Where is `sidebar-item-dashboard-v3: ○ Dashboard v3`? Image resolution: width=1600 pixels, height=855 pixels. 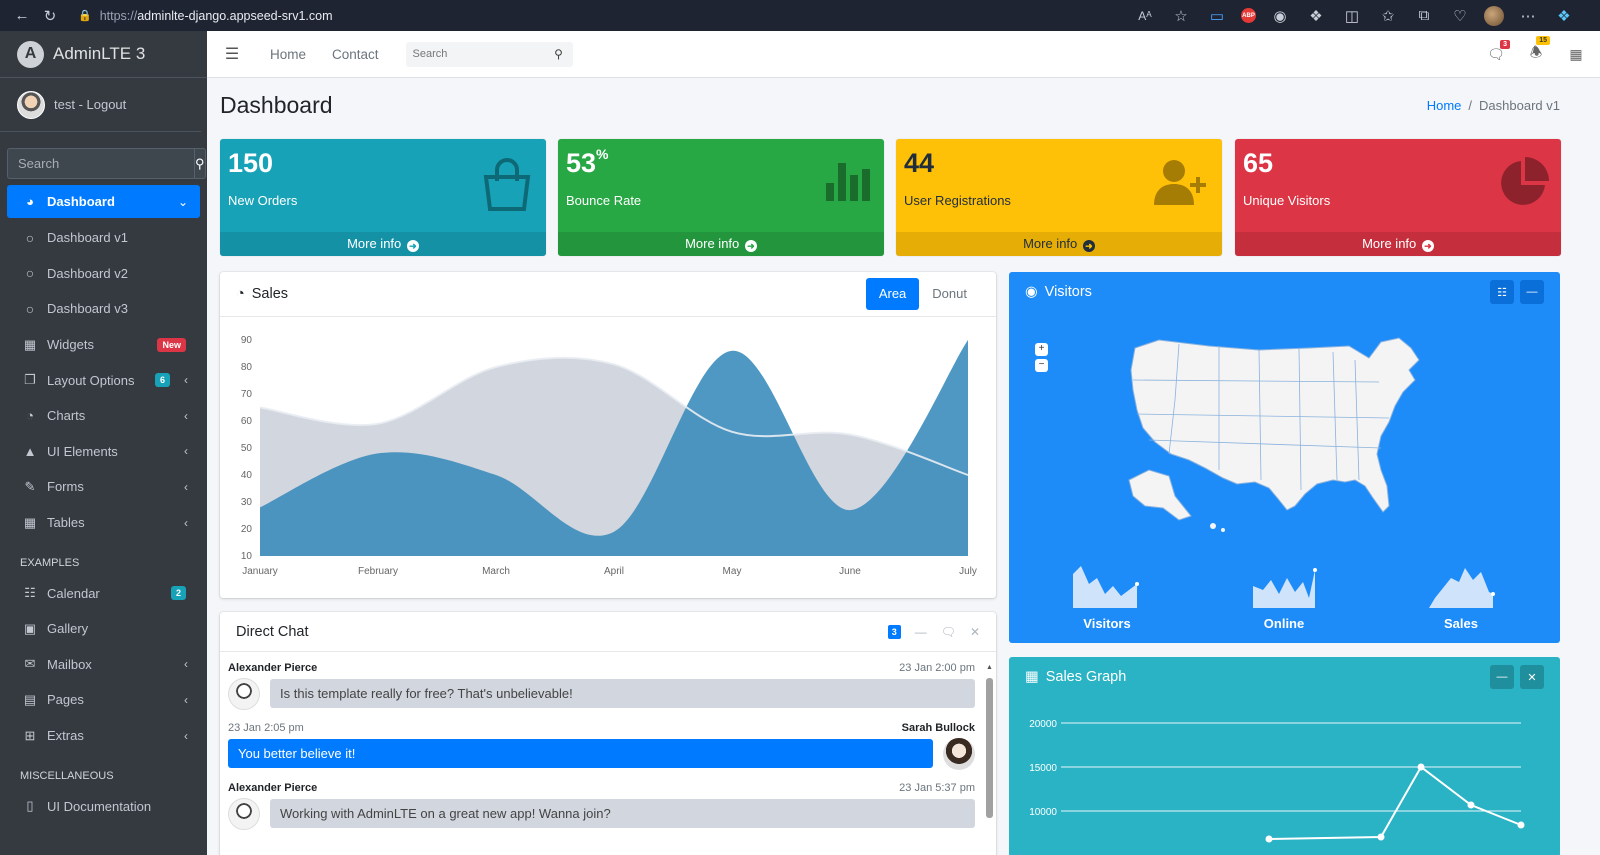
sidebar-item-dashboard-v3: ○ Dashboard v3 is located at coordinates (103, 309).